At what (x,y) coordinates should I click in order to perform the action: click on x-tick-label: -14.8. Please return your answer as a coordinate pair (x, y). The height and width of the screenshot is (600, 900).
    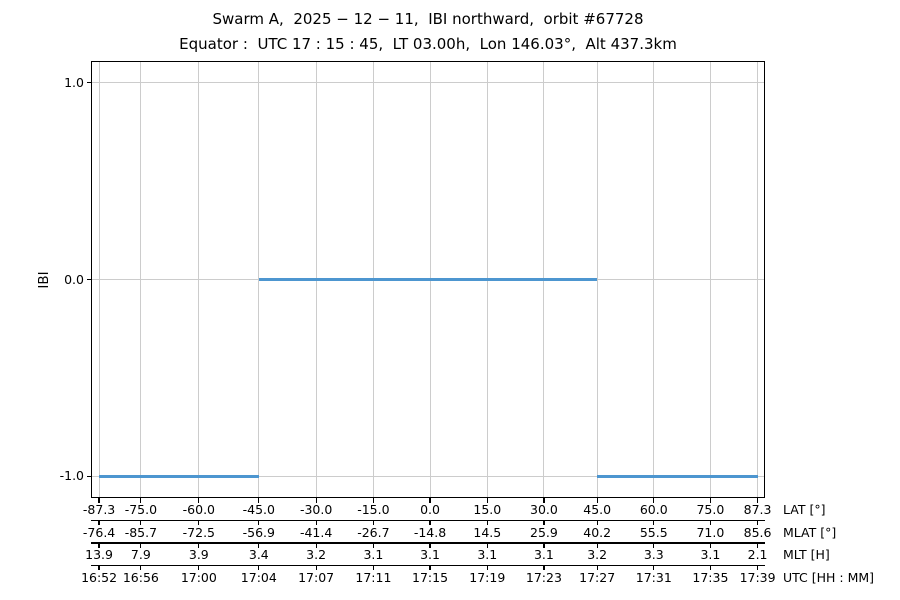
    Looking at the image, I should click on (430, 532).